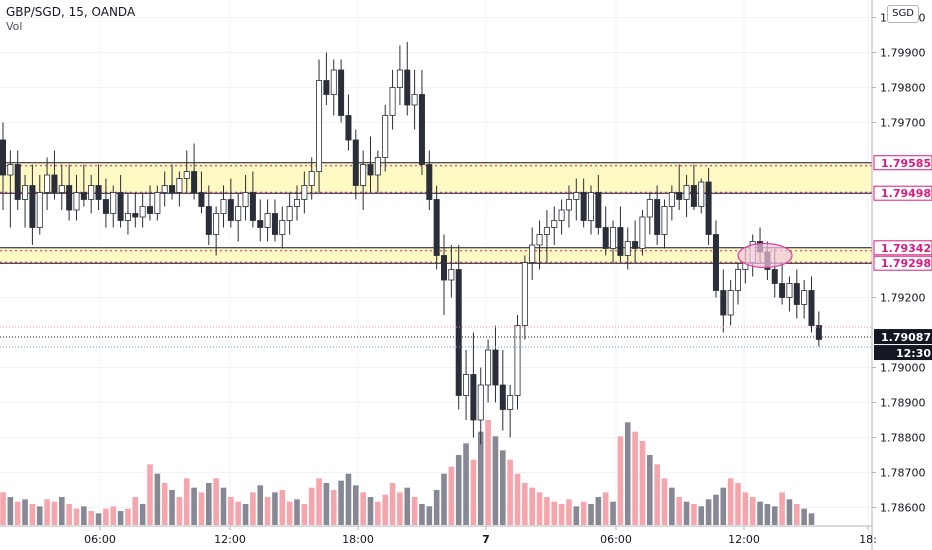  I want to click on currency-badge: SGD, so click(903, 14).